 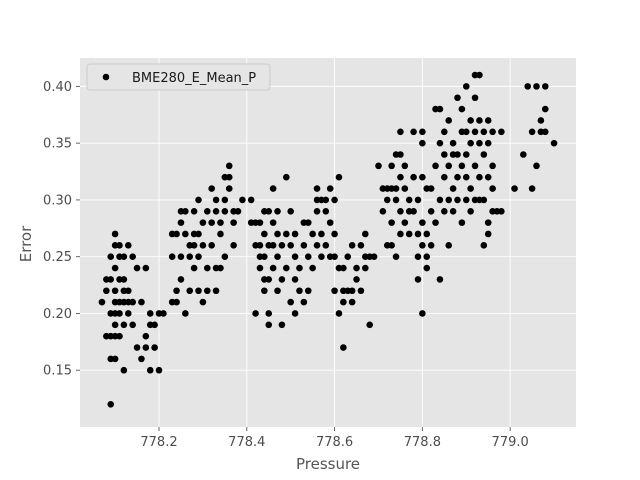 I want to click on y-tick-label: 0.20, so click(x=57, y=314).